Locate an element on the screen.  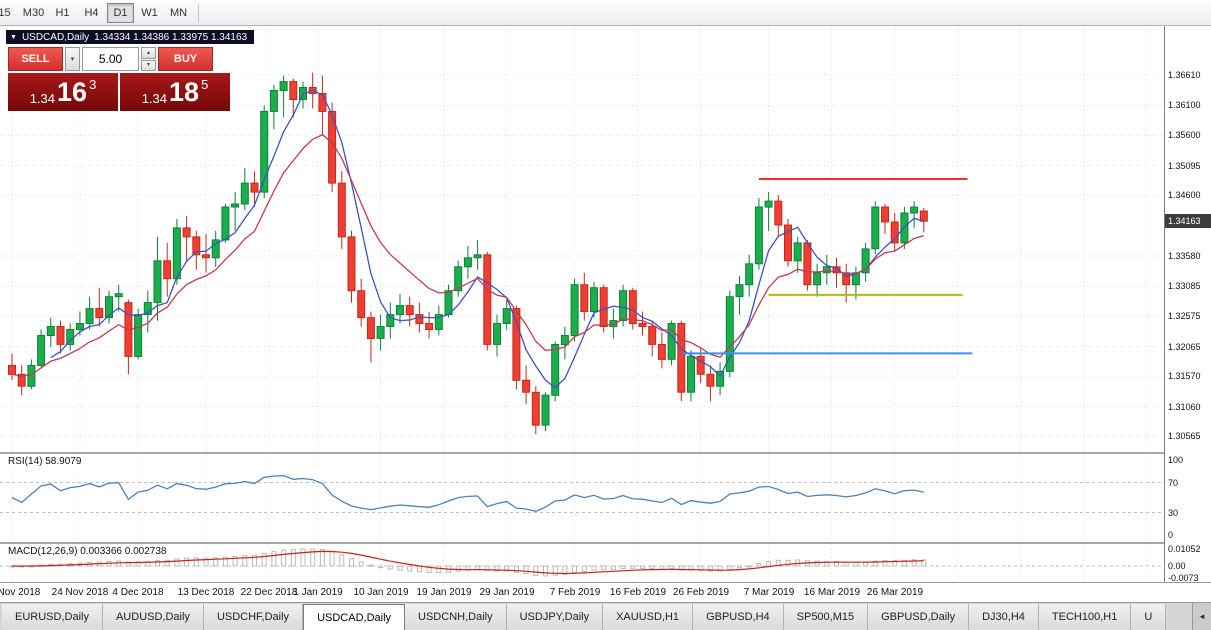
toolbar-separator is located at coordinates (198, 12).